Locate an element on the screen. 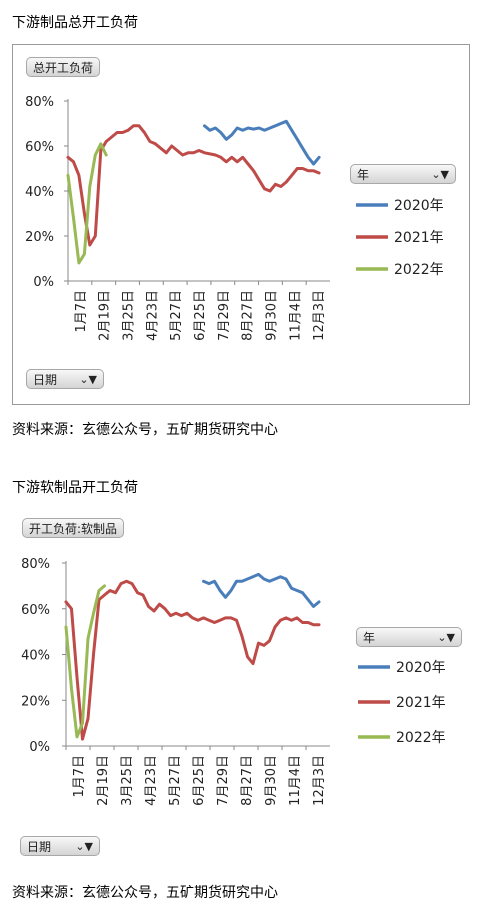 The width and height of the screenshot is (491, 909). chart1-axis-filter-icon: ⌄▼ is located at coordinates (88, 379).